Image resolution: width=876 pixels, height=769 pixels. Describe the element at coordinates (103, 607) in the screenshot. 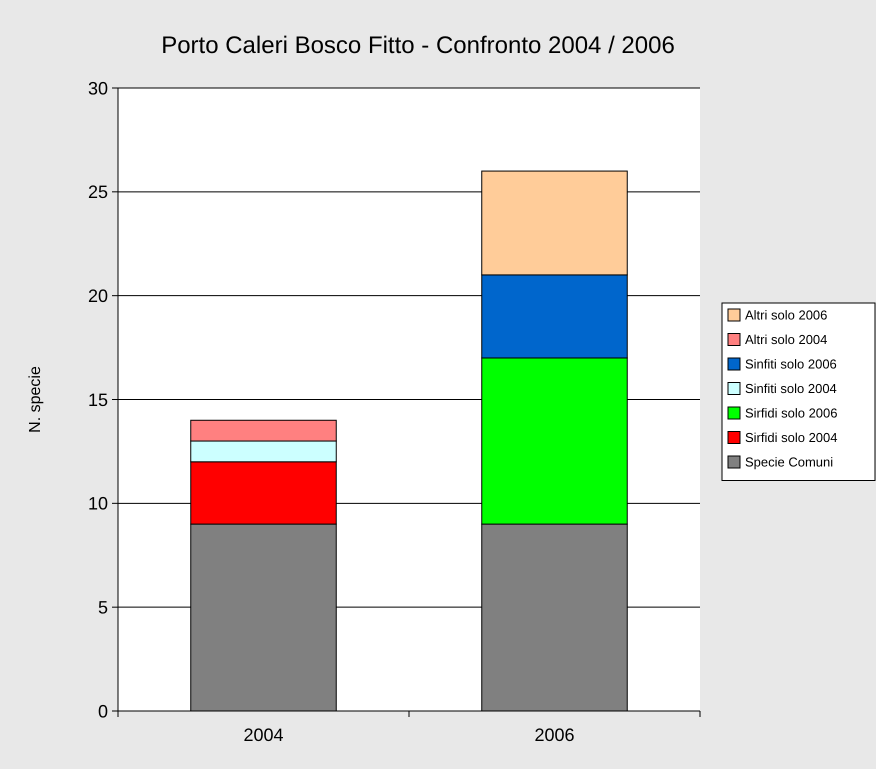

I see `y-tick-label: 5` at that location.